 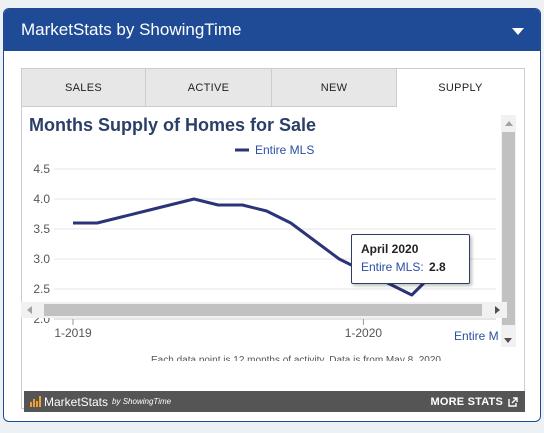 I want to click on more-stats-link: MORE STATS, so click(x=474, y=402).